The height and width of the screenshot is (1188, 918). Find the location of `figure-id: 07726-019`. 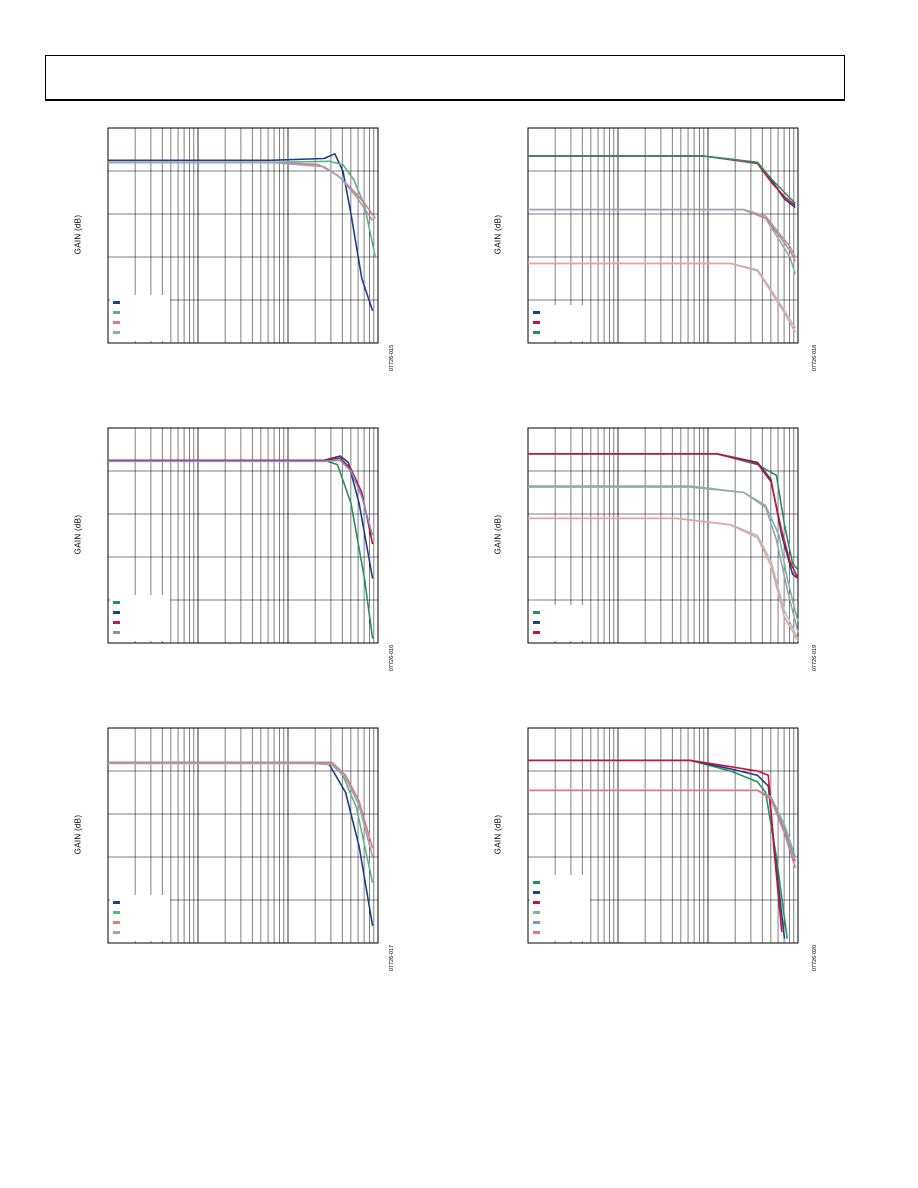

figure-id: 07726-019 is located at coordinates (815, 658).